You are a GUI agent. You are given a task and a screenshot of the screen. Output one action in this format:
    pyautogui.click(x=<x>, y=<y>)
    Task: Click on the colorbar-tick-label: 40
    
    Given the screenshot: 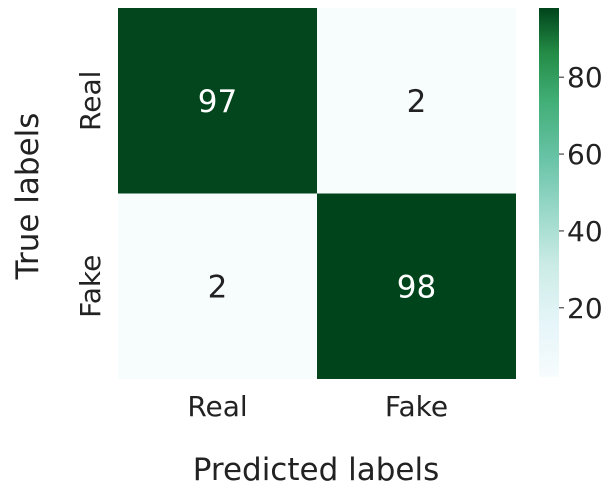 What is the action you would take?
    pyautogui.click(x=585, y=231)
    